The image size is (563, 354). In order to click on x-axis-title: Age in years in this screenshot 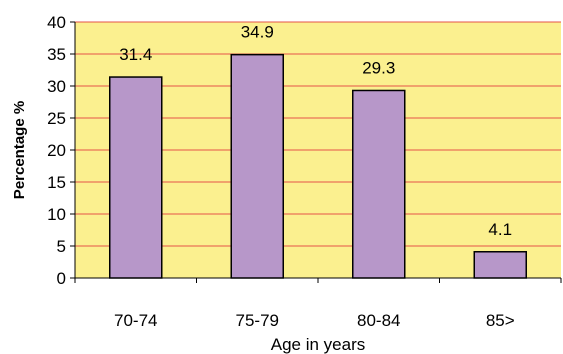, I will do `click(318, 344)`.